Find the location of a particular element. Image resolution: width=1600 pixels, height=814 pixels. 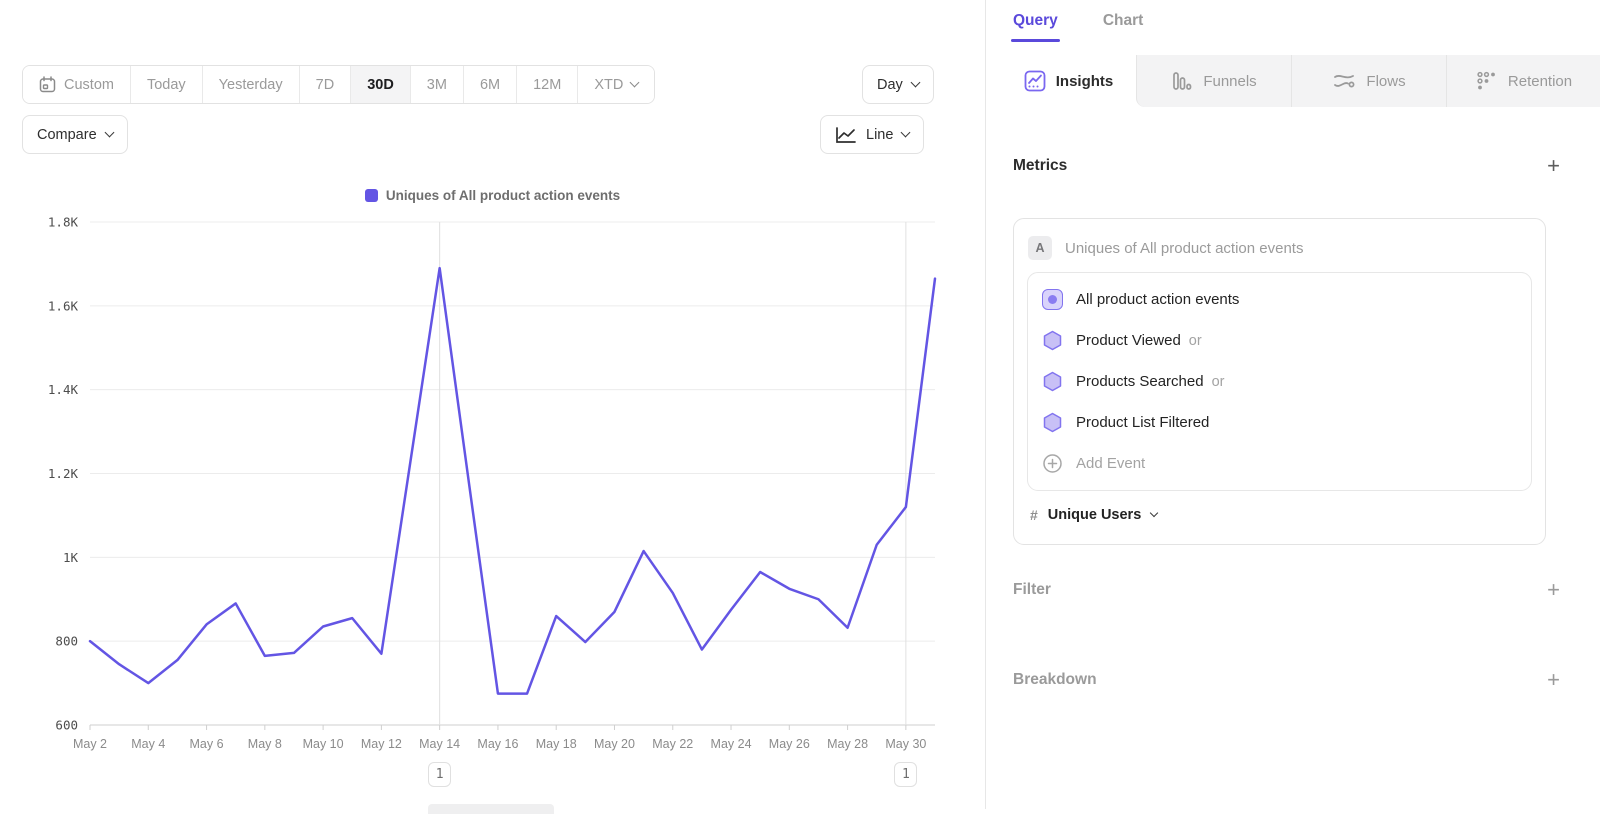

svg-text: May 26 is located at coordinates (789, 744).